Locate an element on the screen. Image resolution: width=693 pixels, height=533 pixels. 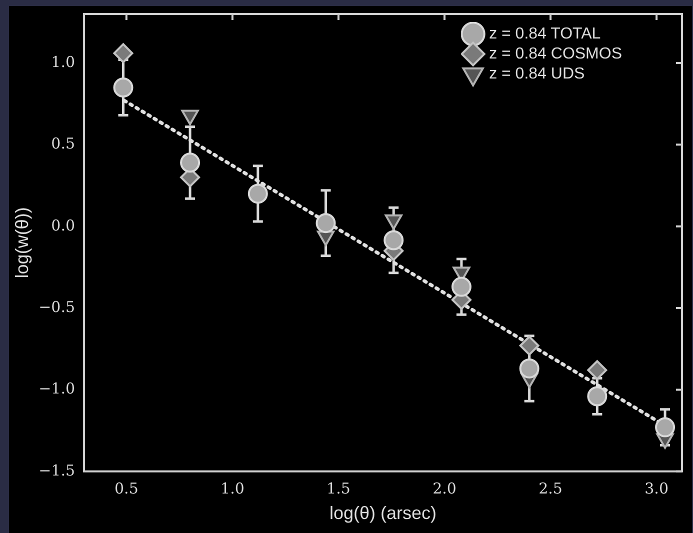
y-tick-label: 1.0 is located at coordinates (63, 61).